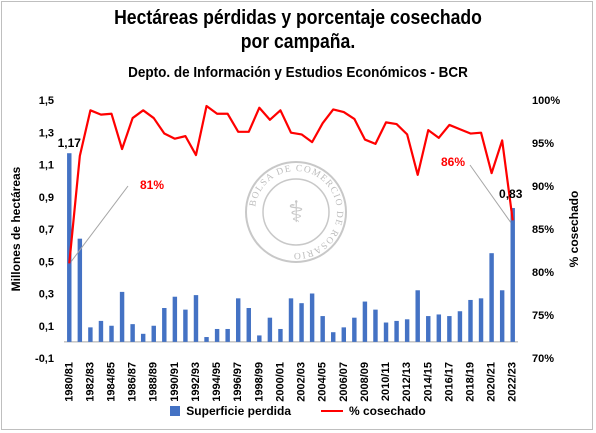 The width and height of the screenshot is (596, 433). I want to click on x-tick-label: 2020/21, so click(492, 382).